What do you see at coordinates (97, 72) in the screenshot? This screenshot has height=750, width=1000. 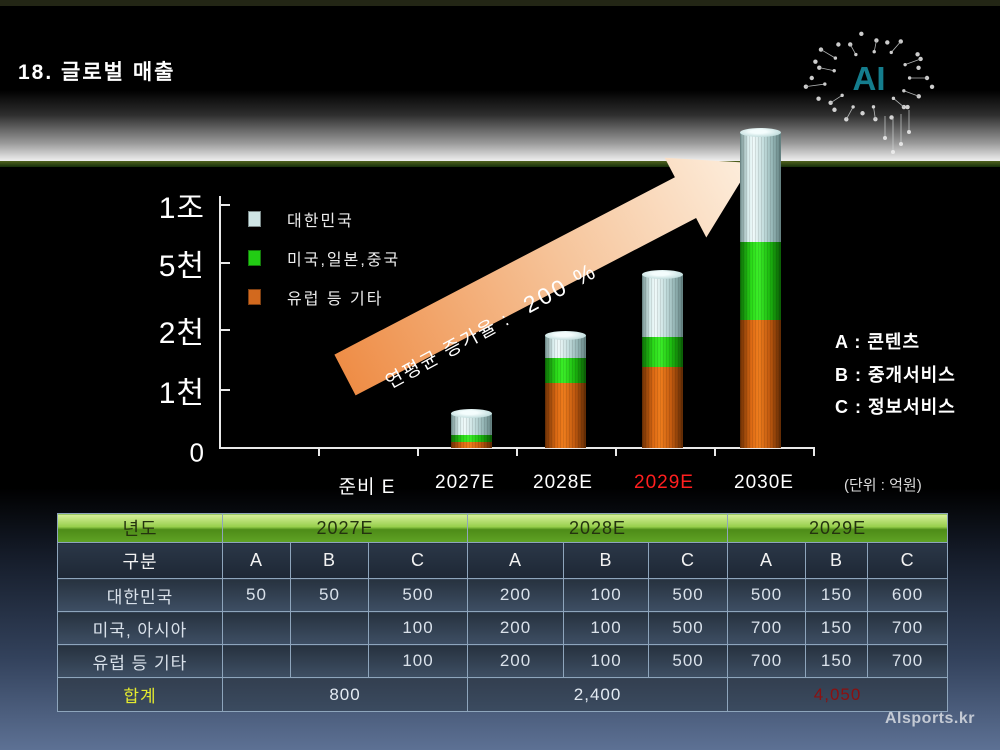 I see `page-title: 18. 글로벌 매출` at bounding box center [97, 72].